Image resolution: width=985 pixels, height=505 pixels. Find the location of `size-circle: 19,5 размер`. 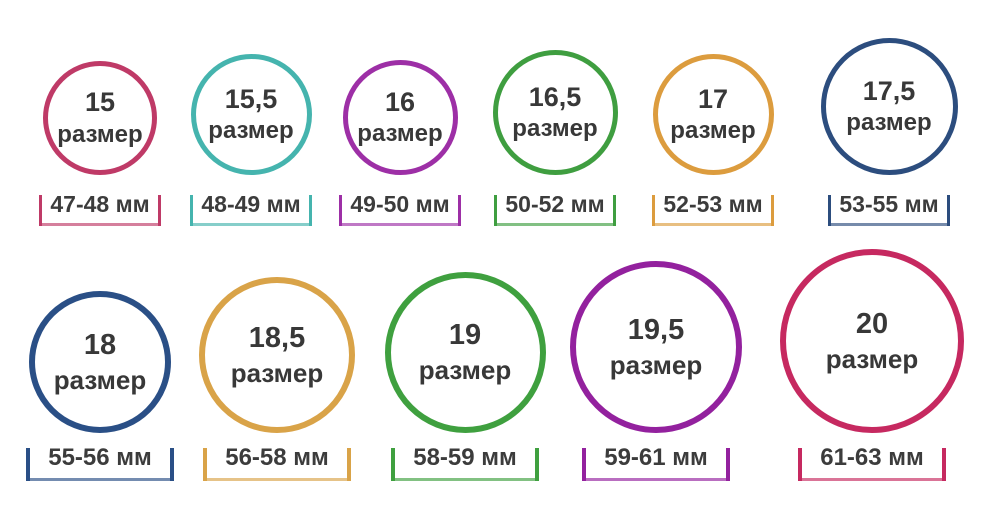

size-circle: 19,5 размер is located at coordinates (656, 347).